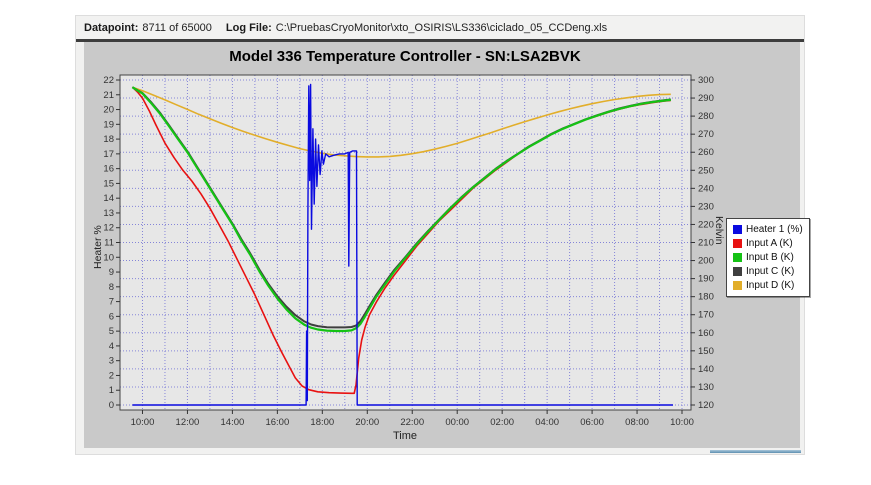 This screenshot has width=871, height=485. Describe the element at coordinates (108, 154) in the screenshot. I see `left-tick-label: 17` at that location.